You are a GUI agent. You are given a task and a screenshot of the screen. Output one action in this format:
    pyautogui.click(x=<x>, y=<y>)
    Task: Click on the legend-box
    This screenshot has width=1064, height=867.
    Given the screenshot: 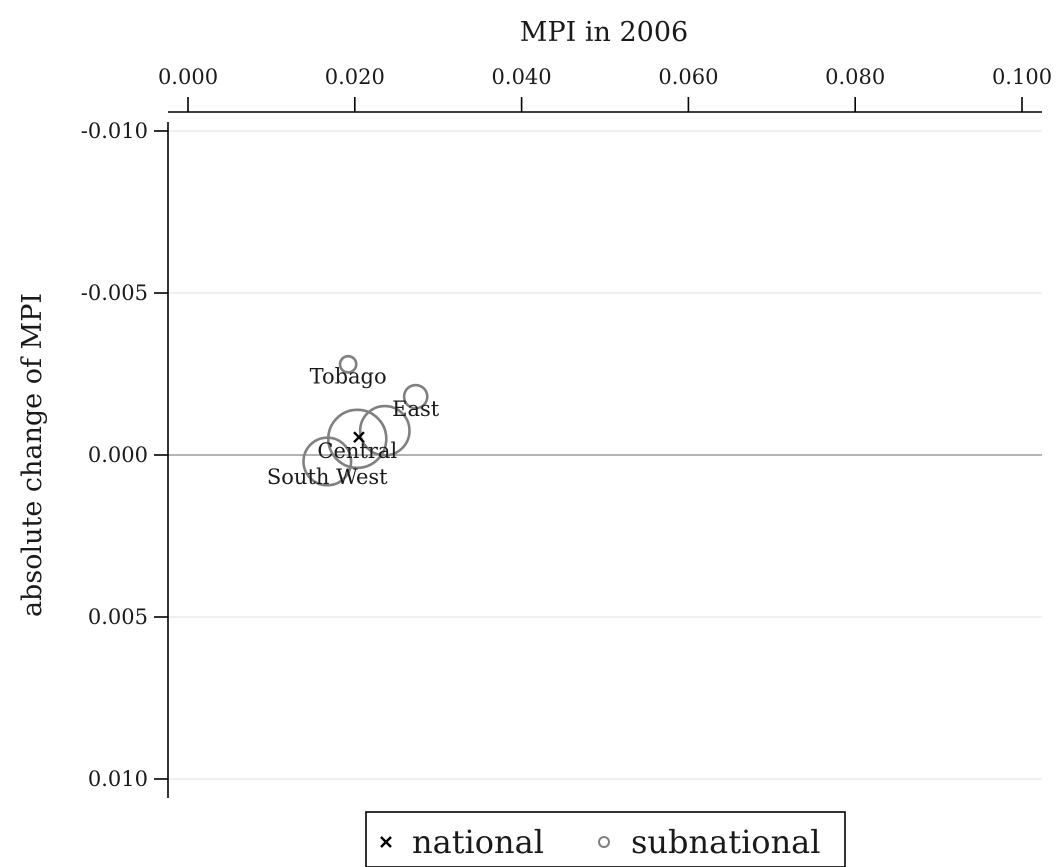 What is the action you would take?
    pyautogui.click(x=605, y=839)
    